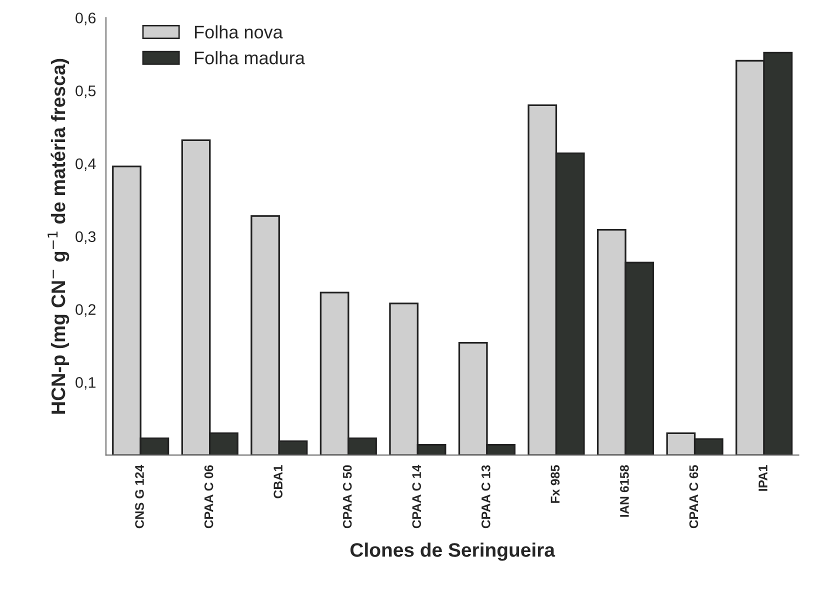  I want to click on x-tick-label: CPAA C 13, so click(485, 496).